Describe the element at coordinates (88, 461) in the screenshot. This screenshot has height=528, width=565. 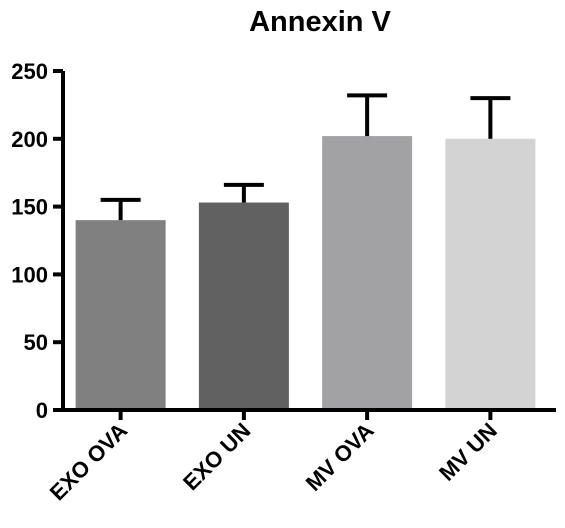
I see `x-tick-label-exo-ova: EXO OVA` at that location.